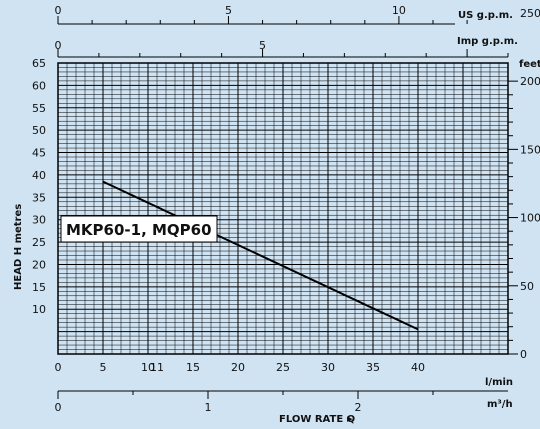 This screenshot has height=429, width=540. I want to click on top-axis-imp-gpm-title: Imp g.p.m., so click(487, 41).